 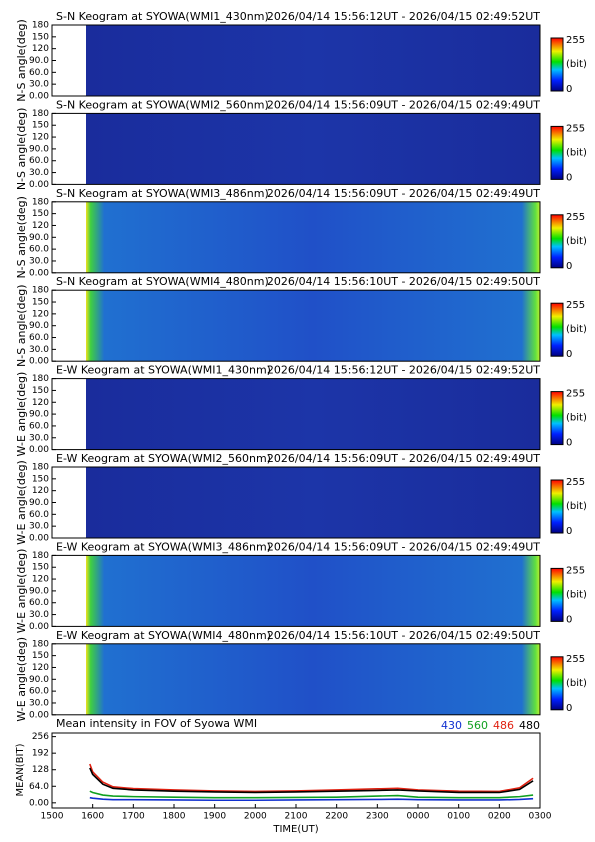 What do you see at coordinates (162, 193) in the screenshot?
I see `panel-title: S-N Keogram at SYOWA(WMI3_486nm)` at bounding box center [162, 193].